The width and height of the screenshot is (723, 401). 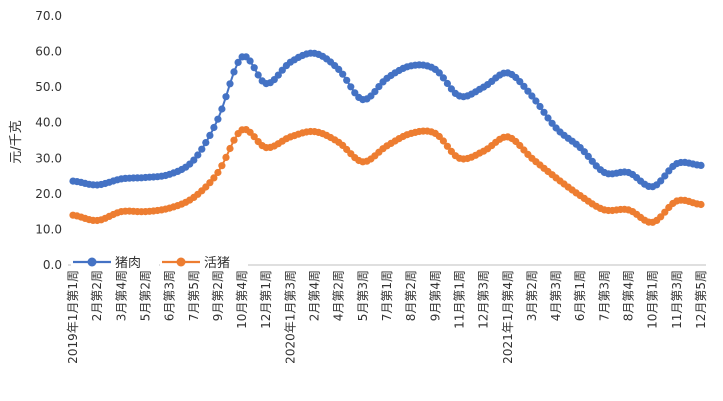 I want to click on y-tick-label: 50.0, so click(x=48, y=87).